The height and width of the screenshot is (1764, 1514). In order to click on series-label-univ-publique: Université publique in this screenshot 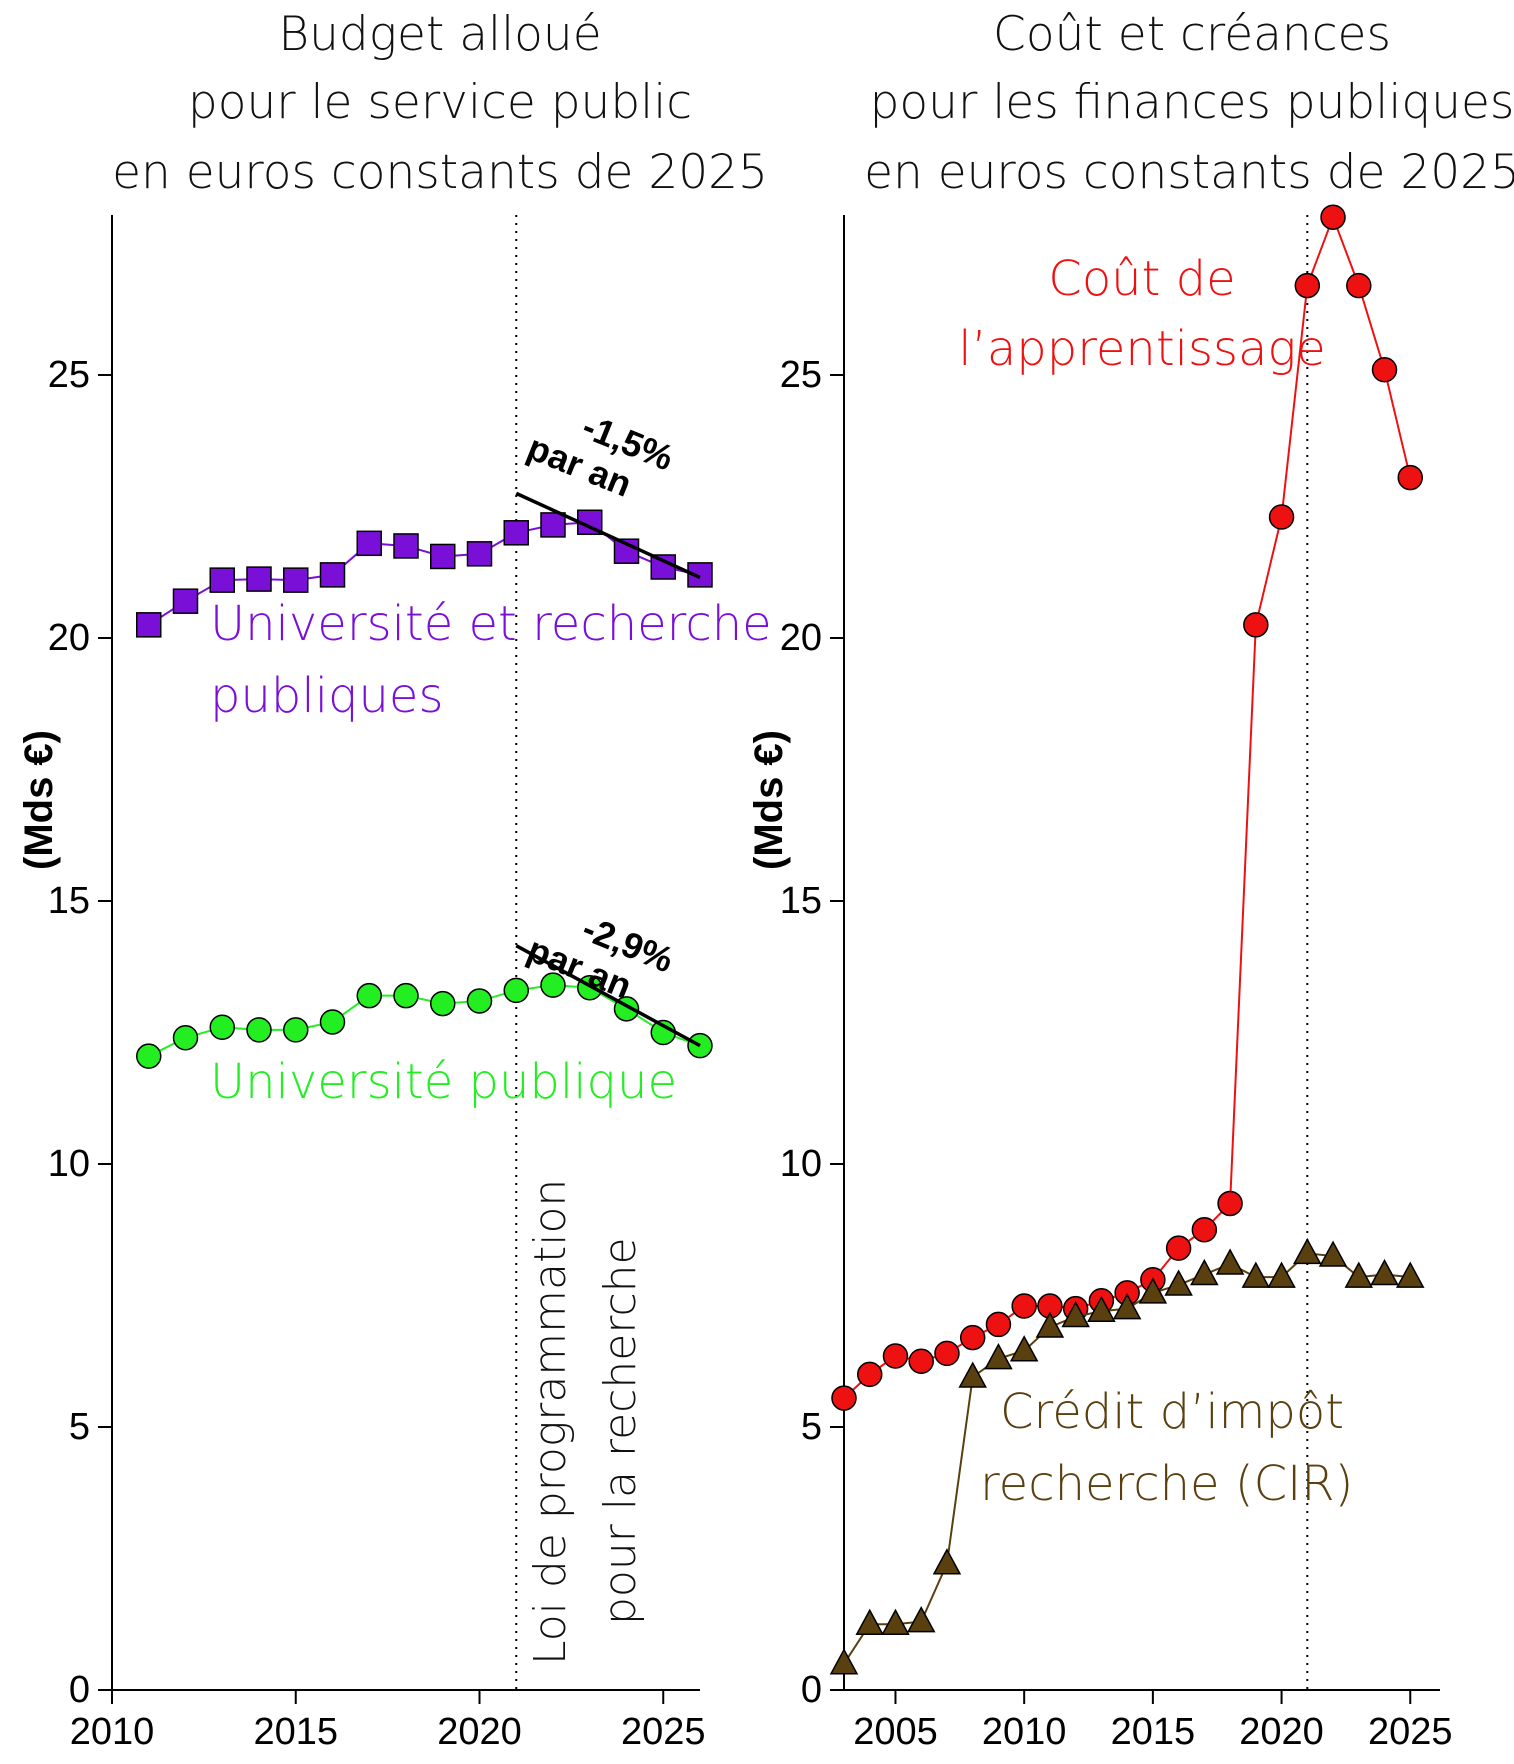, I will do `click(443, 1082)`.